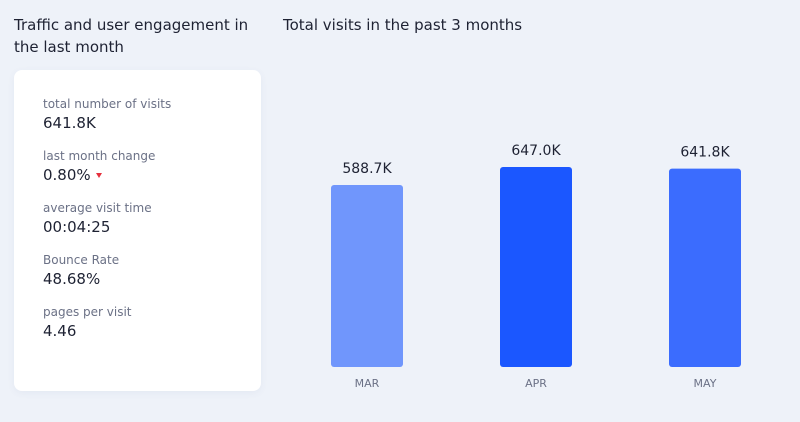  Describe the element at coordinates (152, 279) in the screenshot. I see `stat-value: 48.68%` at that location.